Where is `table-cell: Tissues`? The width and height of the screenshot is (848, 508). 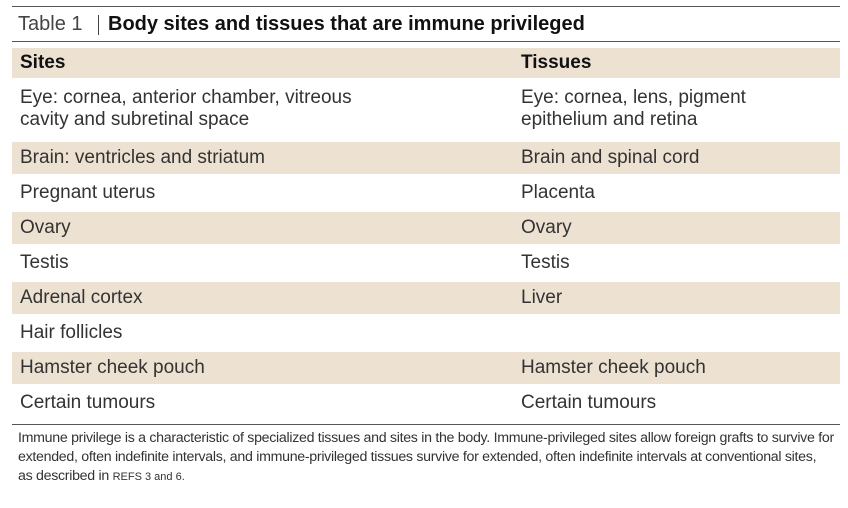 table-cell: Tissues is located at coordinates (556, 62).